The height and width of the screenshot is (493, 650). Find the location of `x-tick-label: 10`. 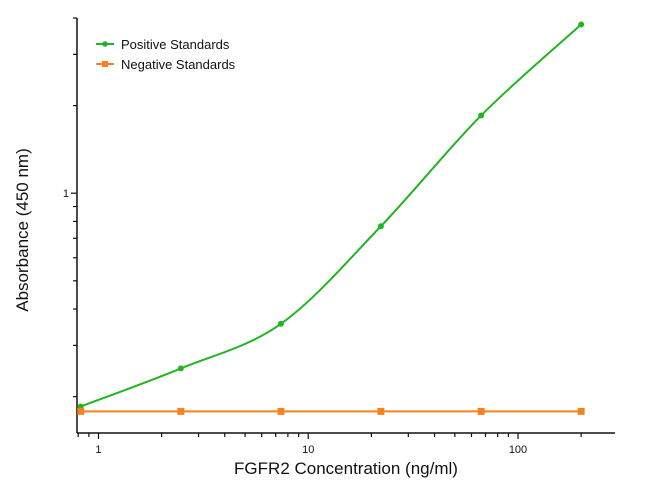

x-tick-label: 10 is located at coordinates (308, 450).